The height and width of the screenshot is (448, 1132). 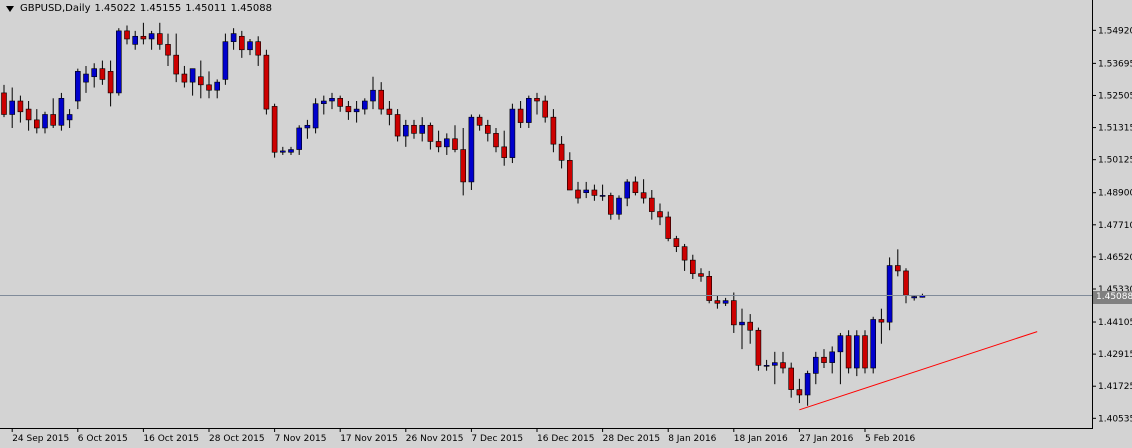 What do you see at coordinates (918, 371) in the screenshot?
I see `trendline` at bounding box center [918, 371].